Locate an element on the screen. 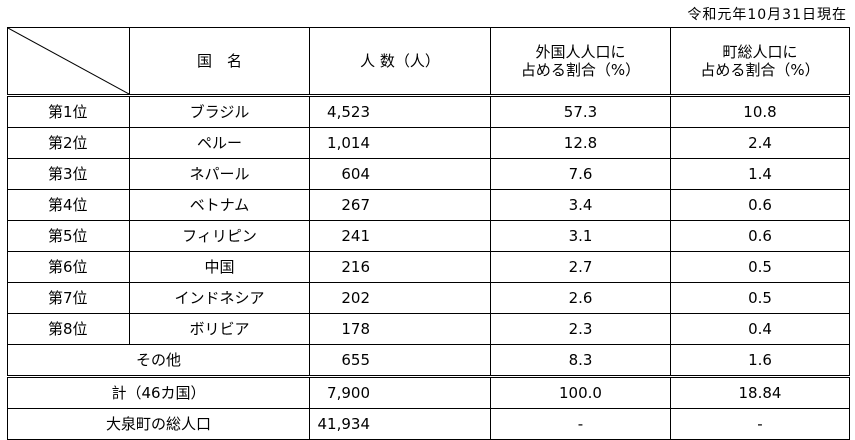 The height and width of the screenshot is (440, 855). as-of-date: 令和元年10月31日現在 is located at coordinates (767, 15).